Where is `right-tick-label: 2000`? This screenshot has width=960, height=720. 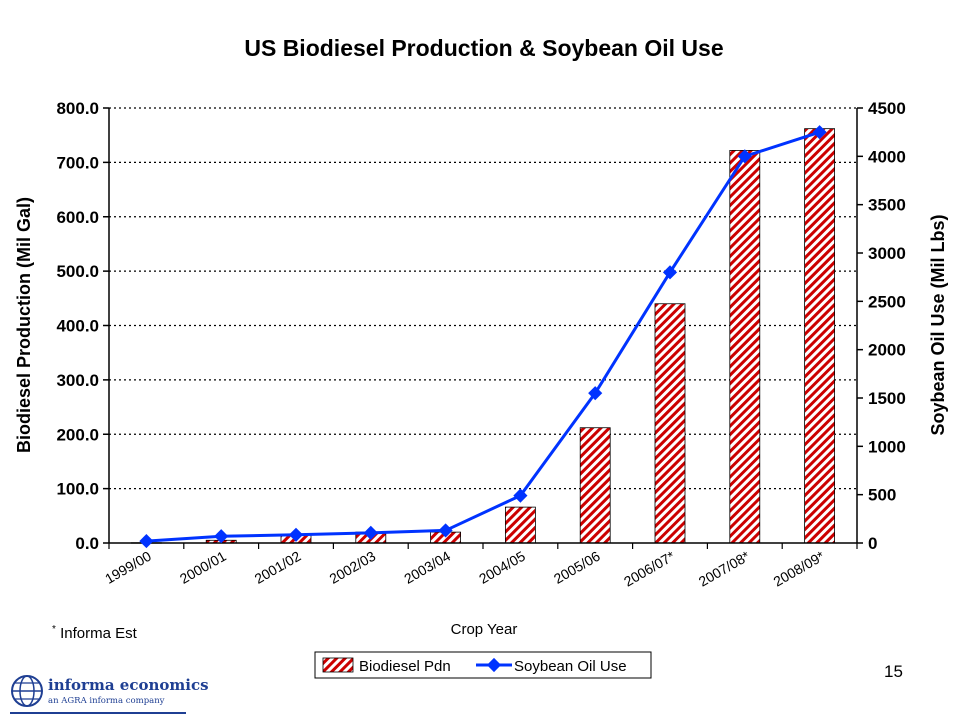
right-tick-label: 2000 is located at coordinates (887, 350).